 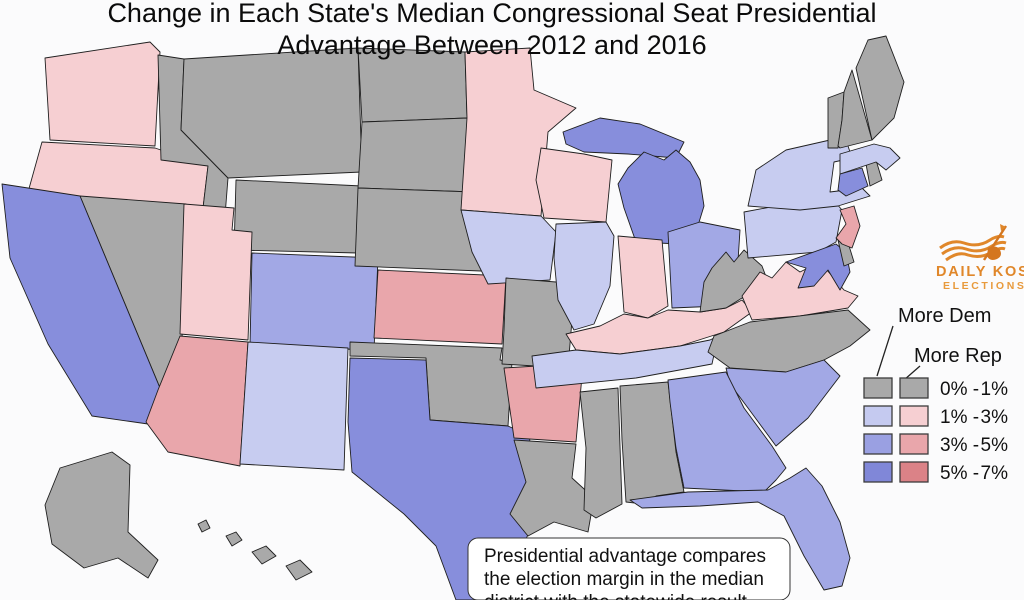 I want to click on flag-icon, so click(x=973, y=243).